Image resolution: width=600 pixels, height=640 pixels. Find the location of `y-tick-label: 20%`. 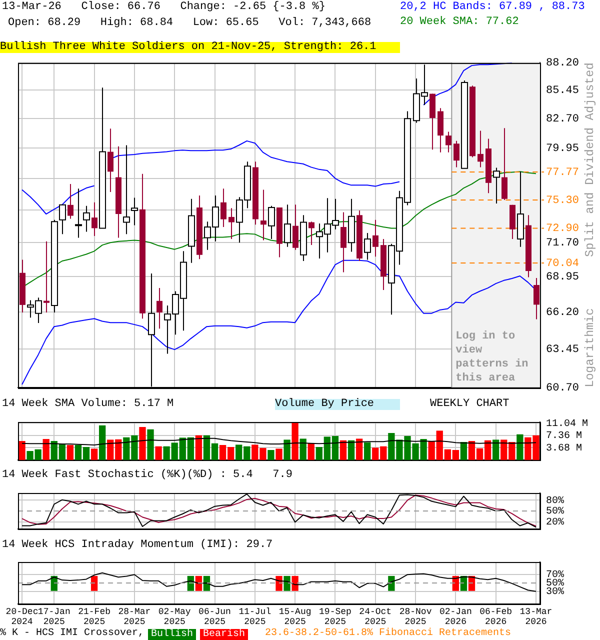

y-tick-label: 20% is located at coordinates (555, 522).